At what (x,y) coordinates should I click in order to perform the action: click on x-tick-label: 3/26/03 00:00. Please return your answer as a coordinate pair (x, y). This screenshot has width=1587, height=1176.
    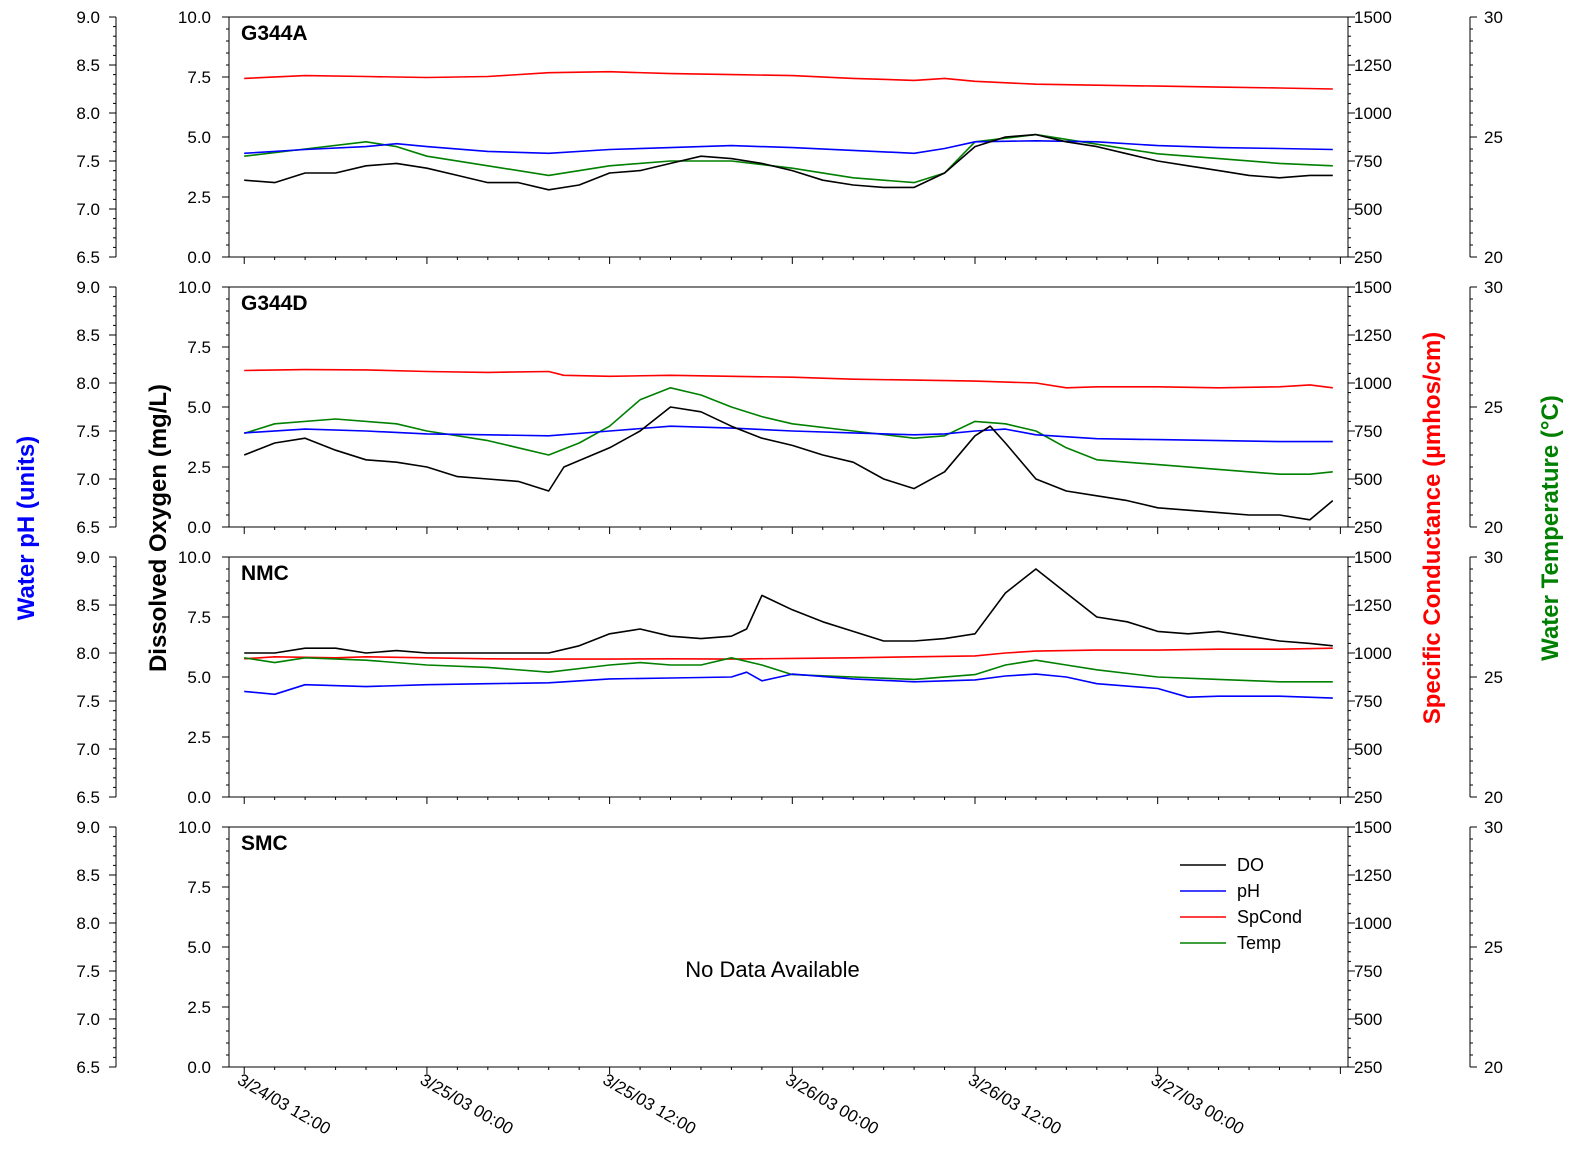
    Looking at the image, I should click on (832, 1104).